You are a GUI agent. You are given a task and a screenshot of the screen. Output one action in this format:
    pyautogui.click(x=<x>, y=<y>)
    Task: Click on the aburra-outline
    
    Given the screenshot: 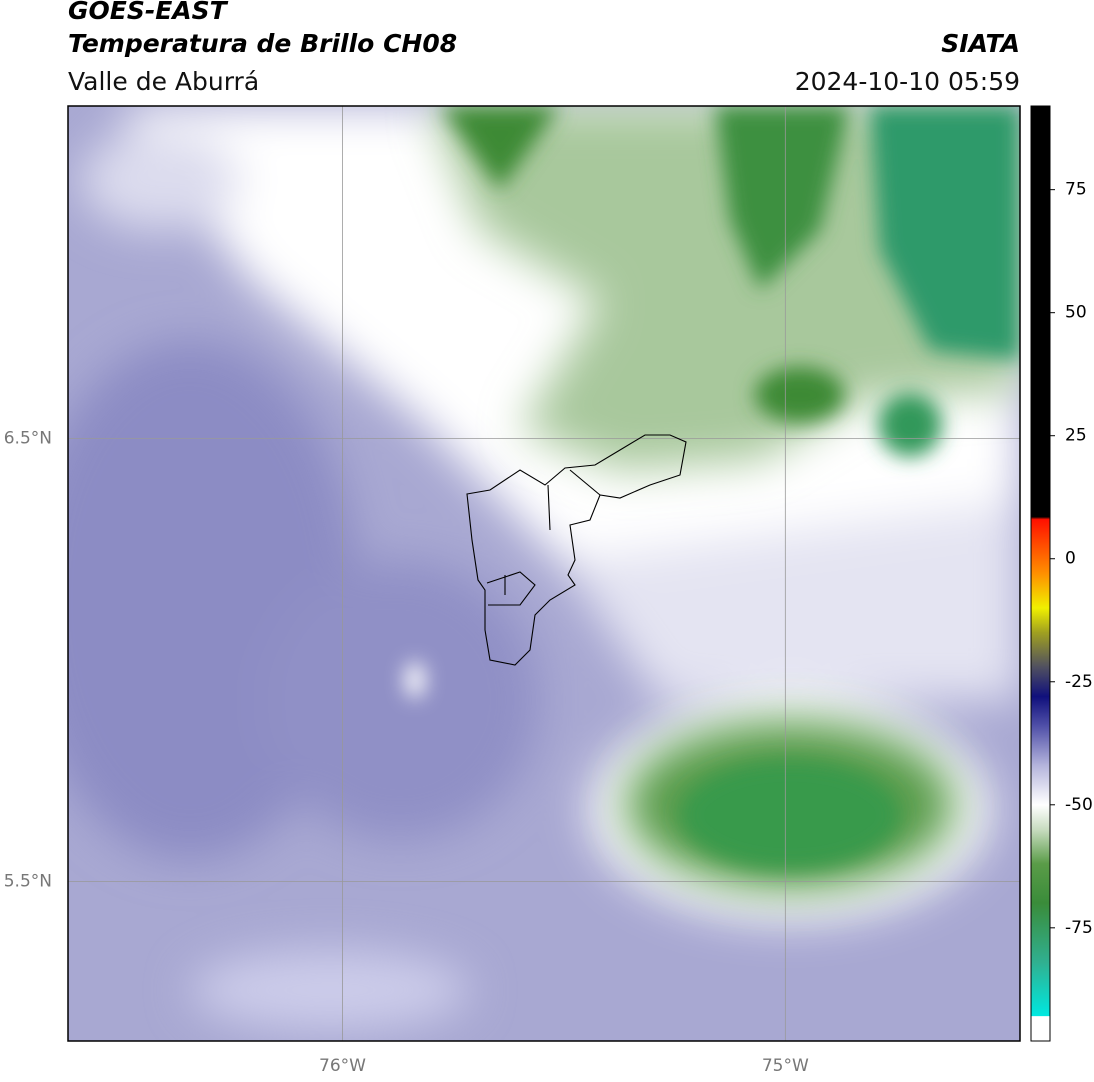 What is the action you would take?
    pyautogui.click(x=576, y=550)
    